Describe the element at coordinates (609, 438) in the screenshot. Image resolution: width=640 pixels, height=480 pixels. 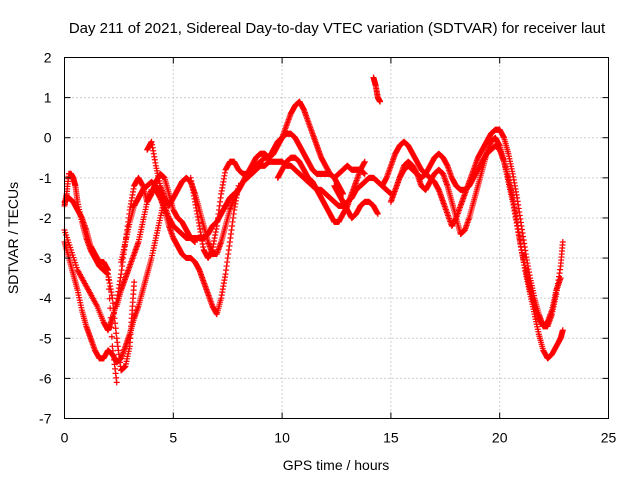
I see `x-tick-label: 25` at that location.